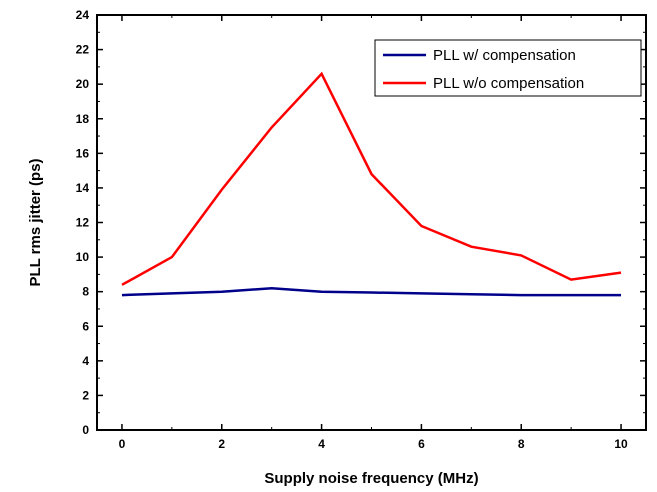 Image resolution: width=657 pixels, height=492 pixels. I want to click on y-tick-label: 18, so click(83, 119).